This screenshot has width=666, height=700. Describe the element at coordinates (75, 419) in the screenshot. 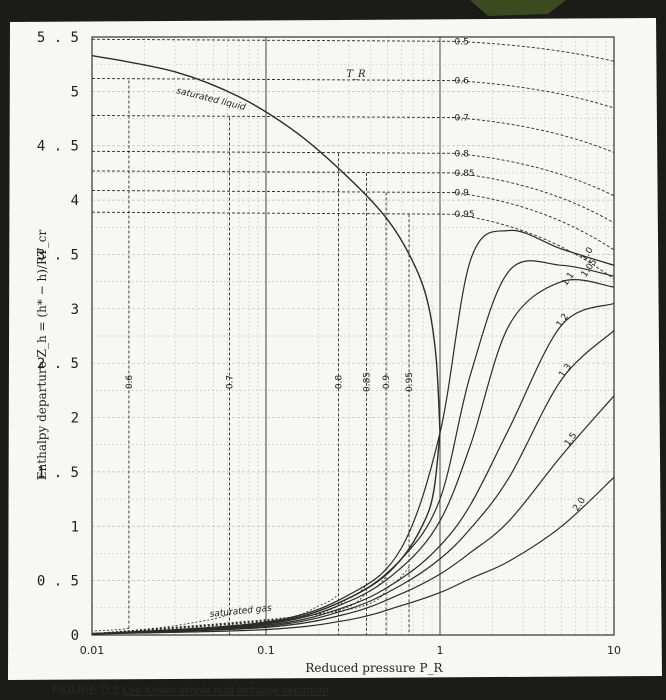

I see `y-tick-label: 2` at that location.